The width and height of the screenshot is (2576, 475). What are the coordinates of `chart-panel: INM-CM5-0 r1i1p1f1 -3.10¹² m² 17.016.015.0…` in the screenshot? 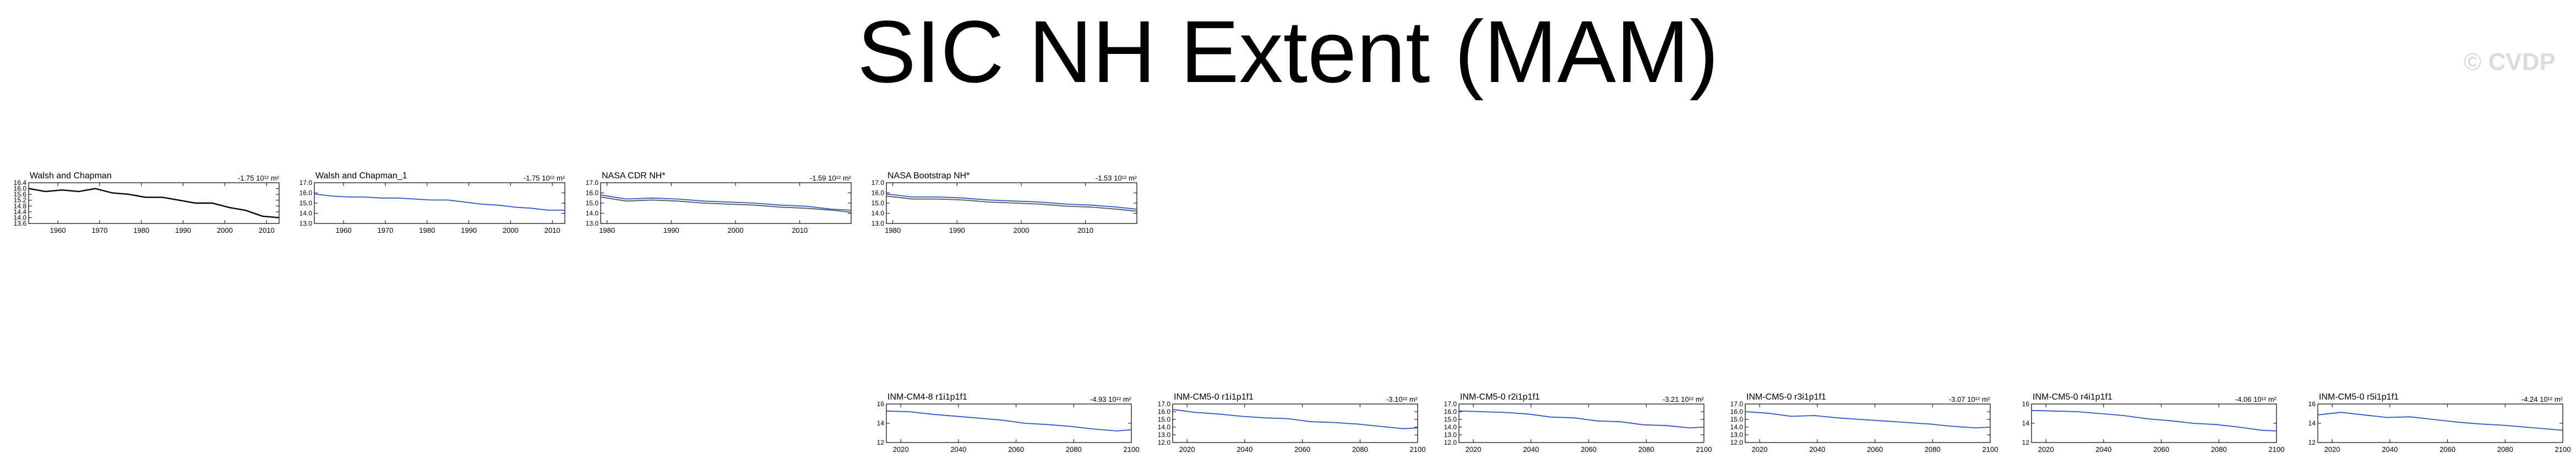 It's located at (1292, 423).